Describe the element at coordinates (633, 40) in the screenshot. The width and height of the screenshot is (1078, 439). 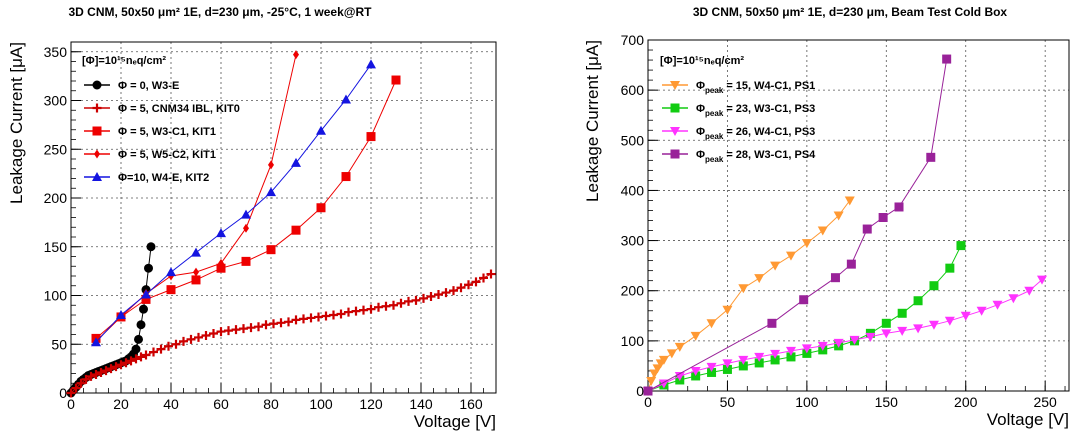
I see `y-tick-label: 700` at that location.